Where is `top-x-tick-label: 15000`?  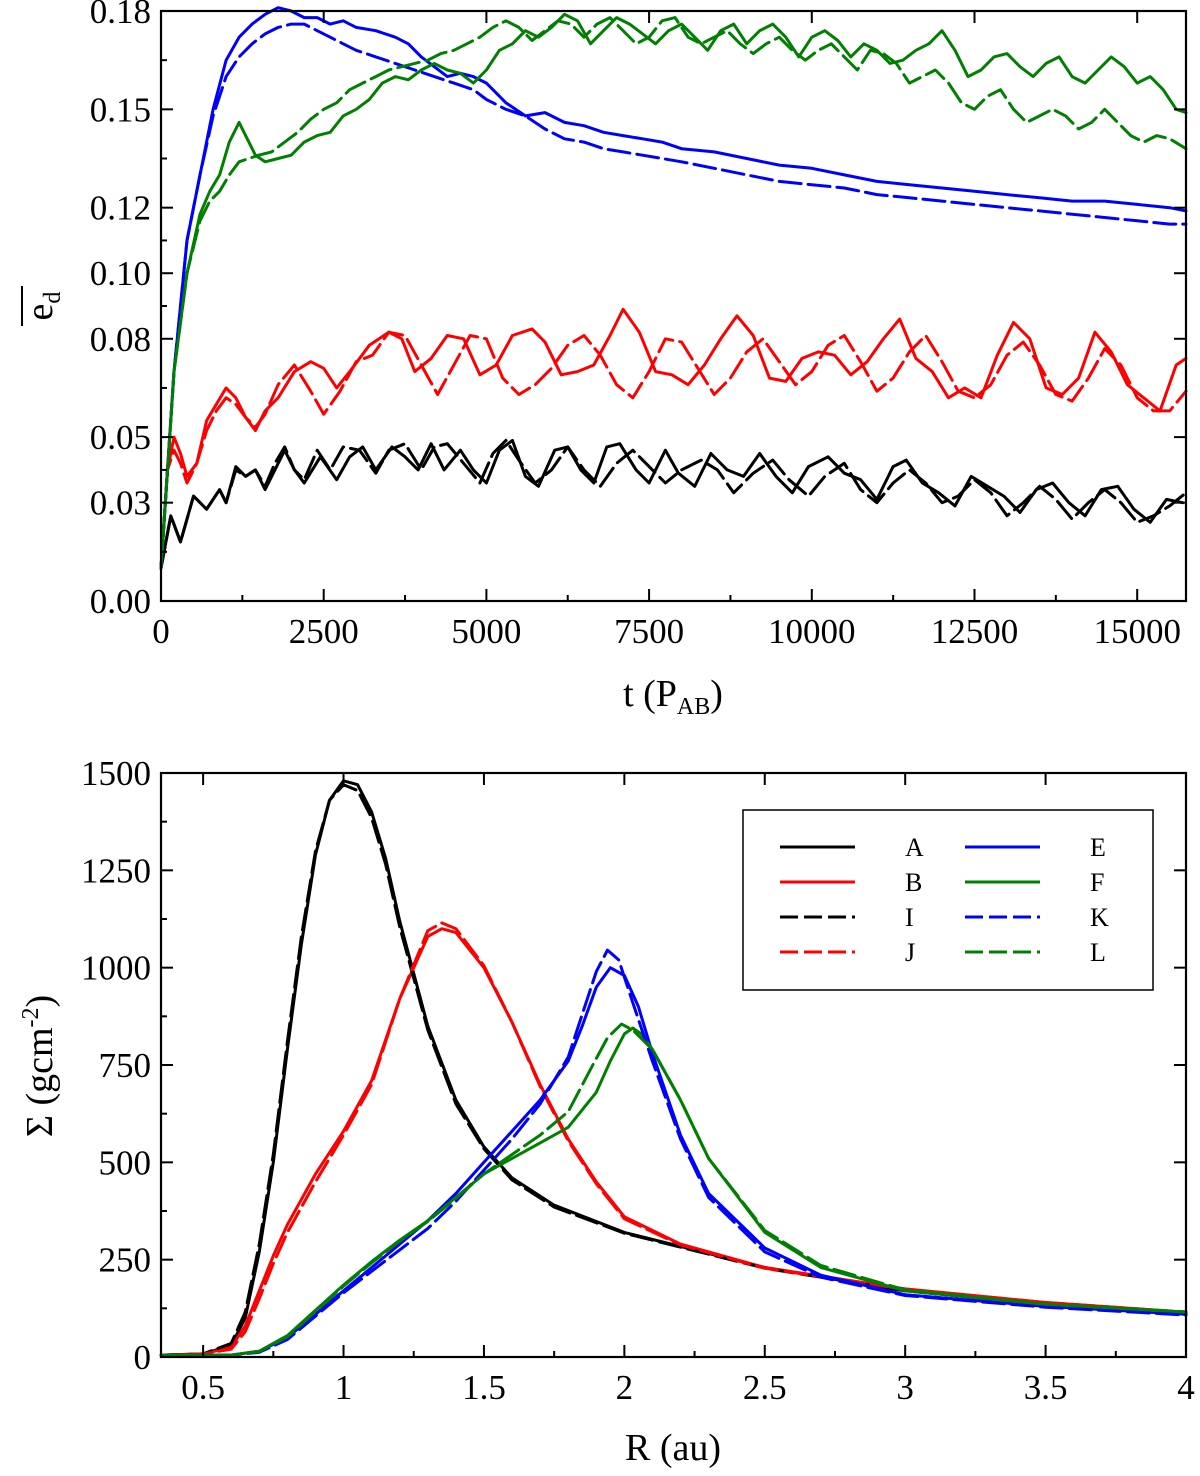 top-x-tick-label: 15000 is located at coordinates (1137, 631).